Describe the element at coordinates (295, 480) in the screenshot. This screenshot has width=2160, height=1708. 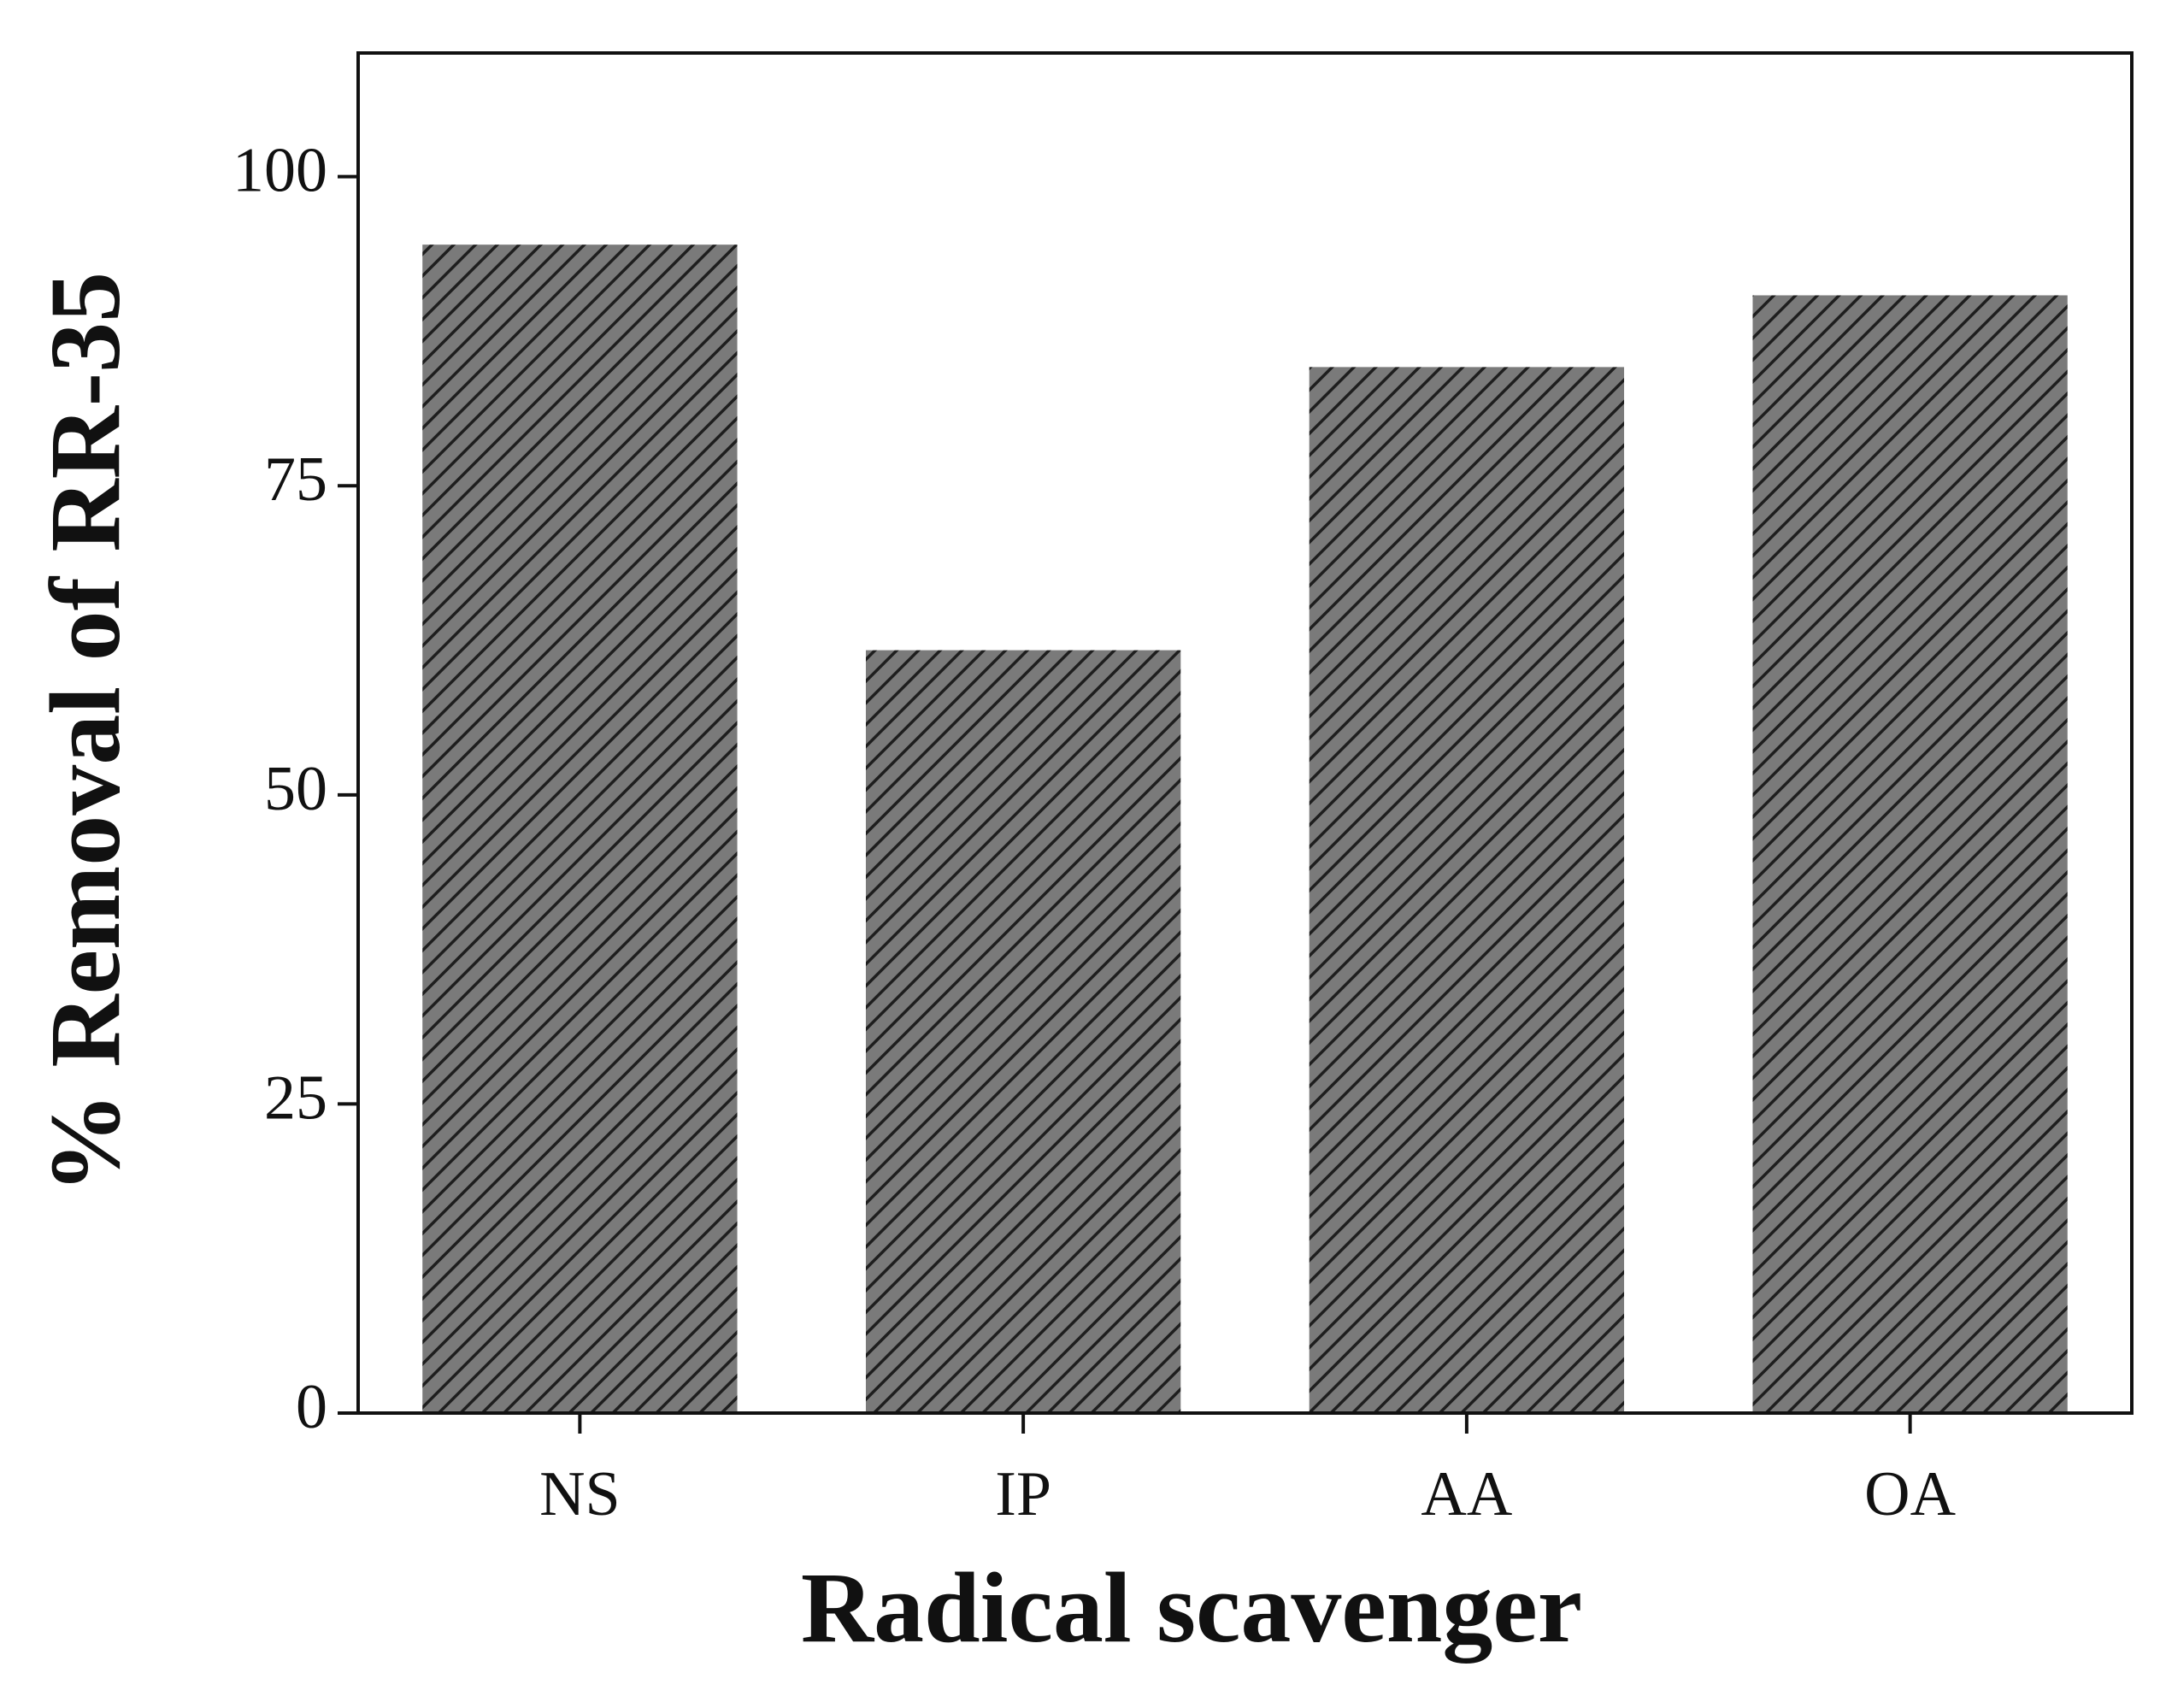
I see `y-tick-label: 75` at that location.